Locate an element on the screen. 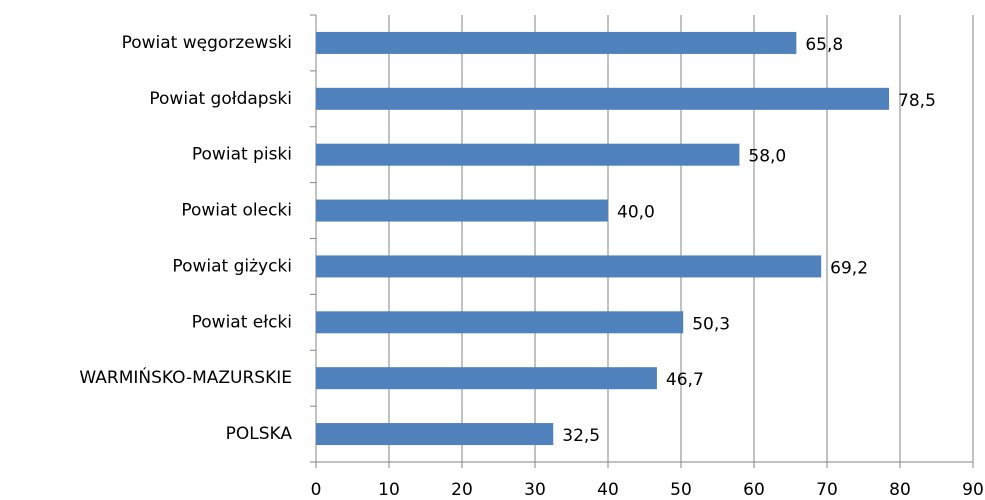  y-tick-label: Powiat olecki is located at coordinates (236, 211).